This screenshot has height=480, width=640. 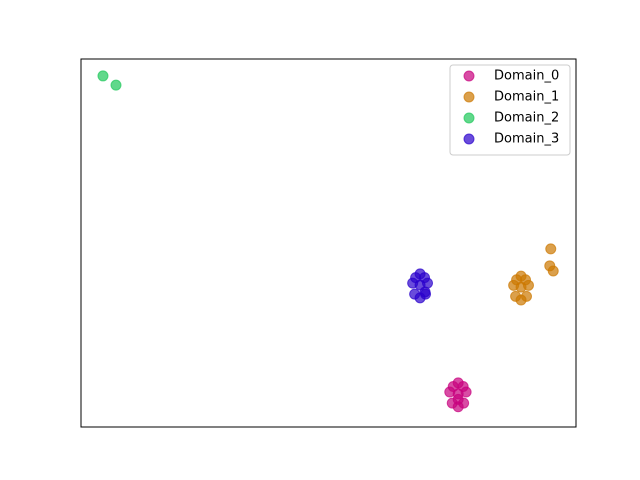 I want to click on legend-label: Domain_1, so click(x=526, y=97).